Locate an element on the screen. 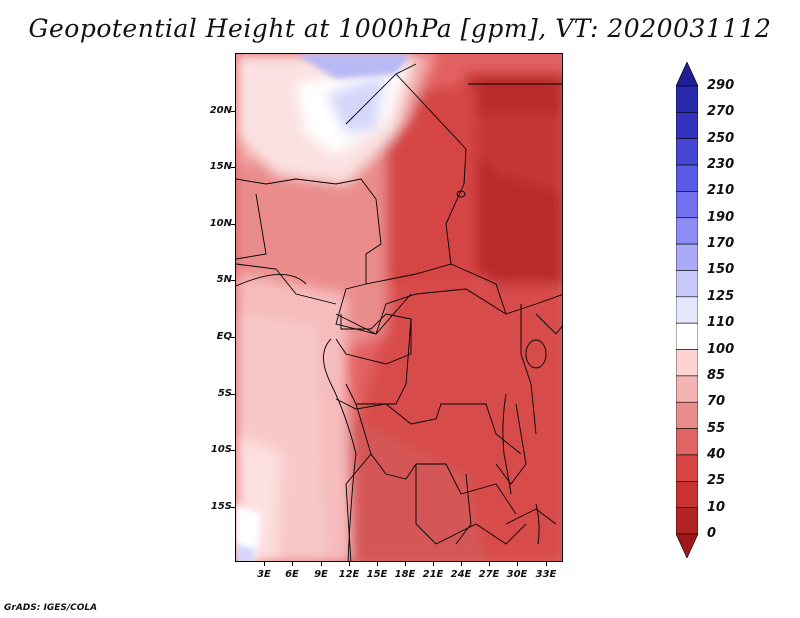 This screenshot has height=618, width=800. lon-tick-label-12e: 12E is located at coordinates (349, 574).